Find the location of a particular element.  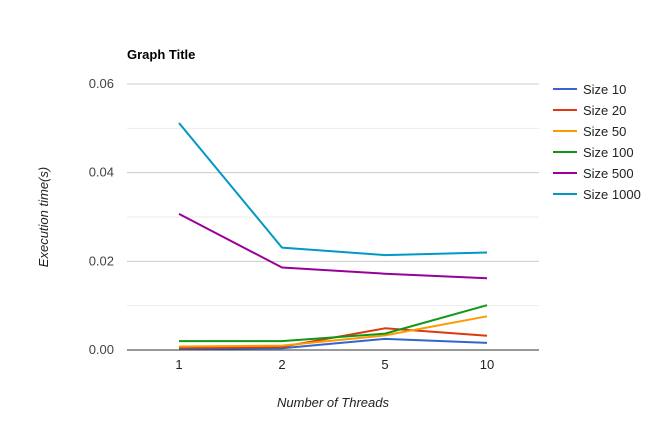

legend-item-size-10: Size 10 is located at coordinates (589, 89).